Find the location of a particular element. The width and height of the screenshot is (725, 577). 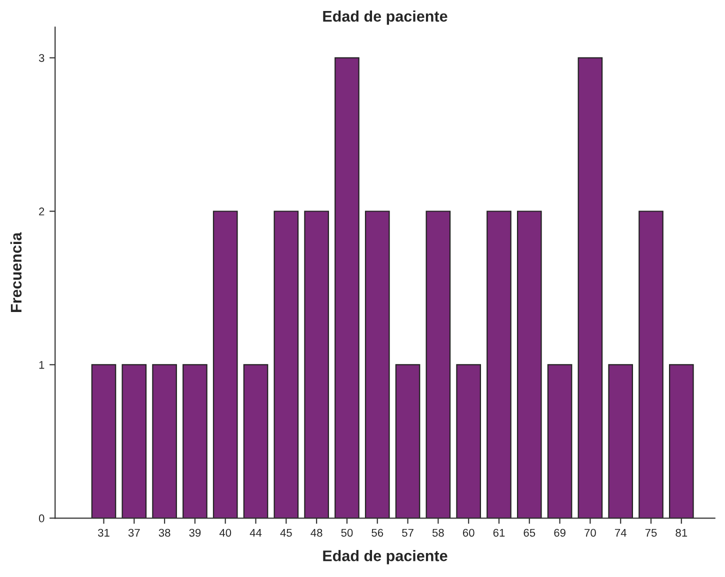

y-tick-label: 0 is located at coordinates (41, 518).